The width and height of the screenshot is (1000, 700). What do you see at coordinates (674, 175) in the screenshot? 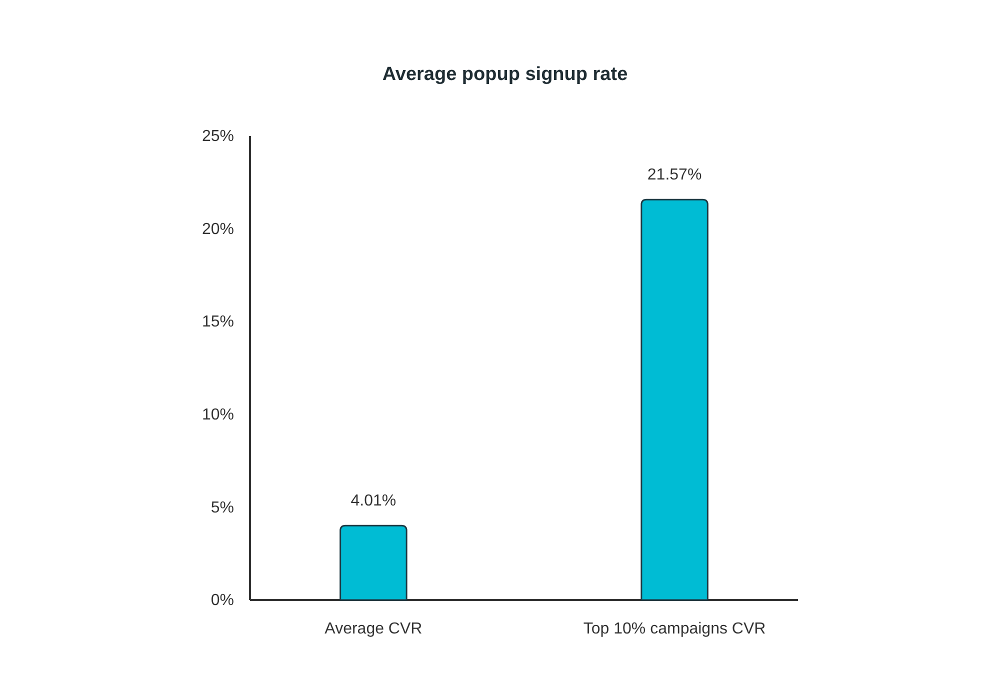
I see `data-label: 21.57%` at bounding box center [674, 175].